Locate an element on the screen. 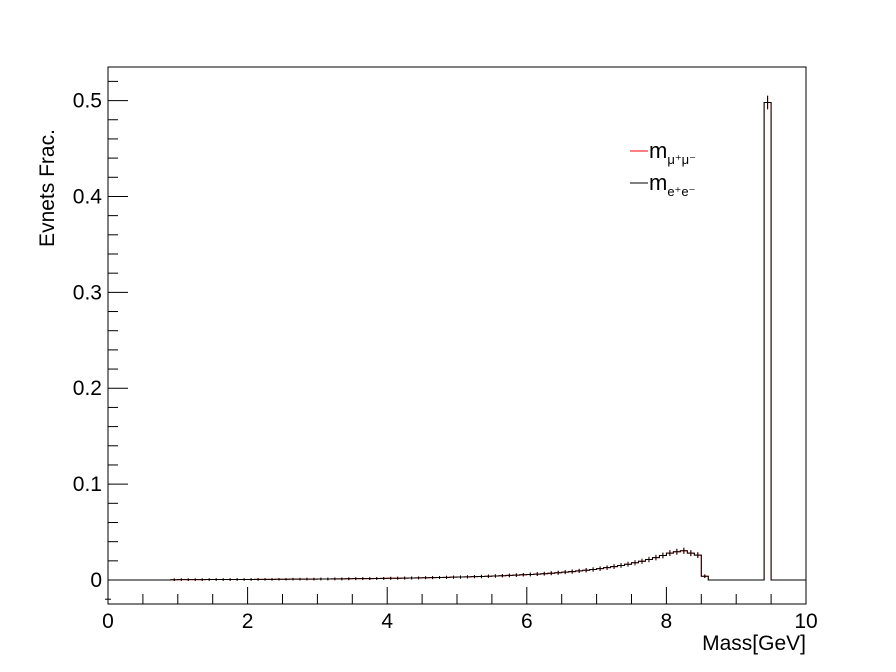 This screenshot has height=672, width=896. x-tick-label: 2 is located at coordinates (248, 621).